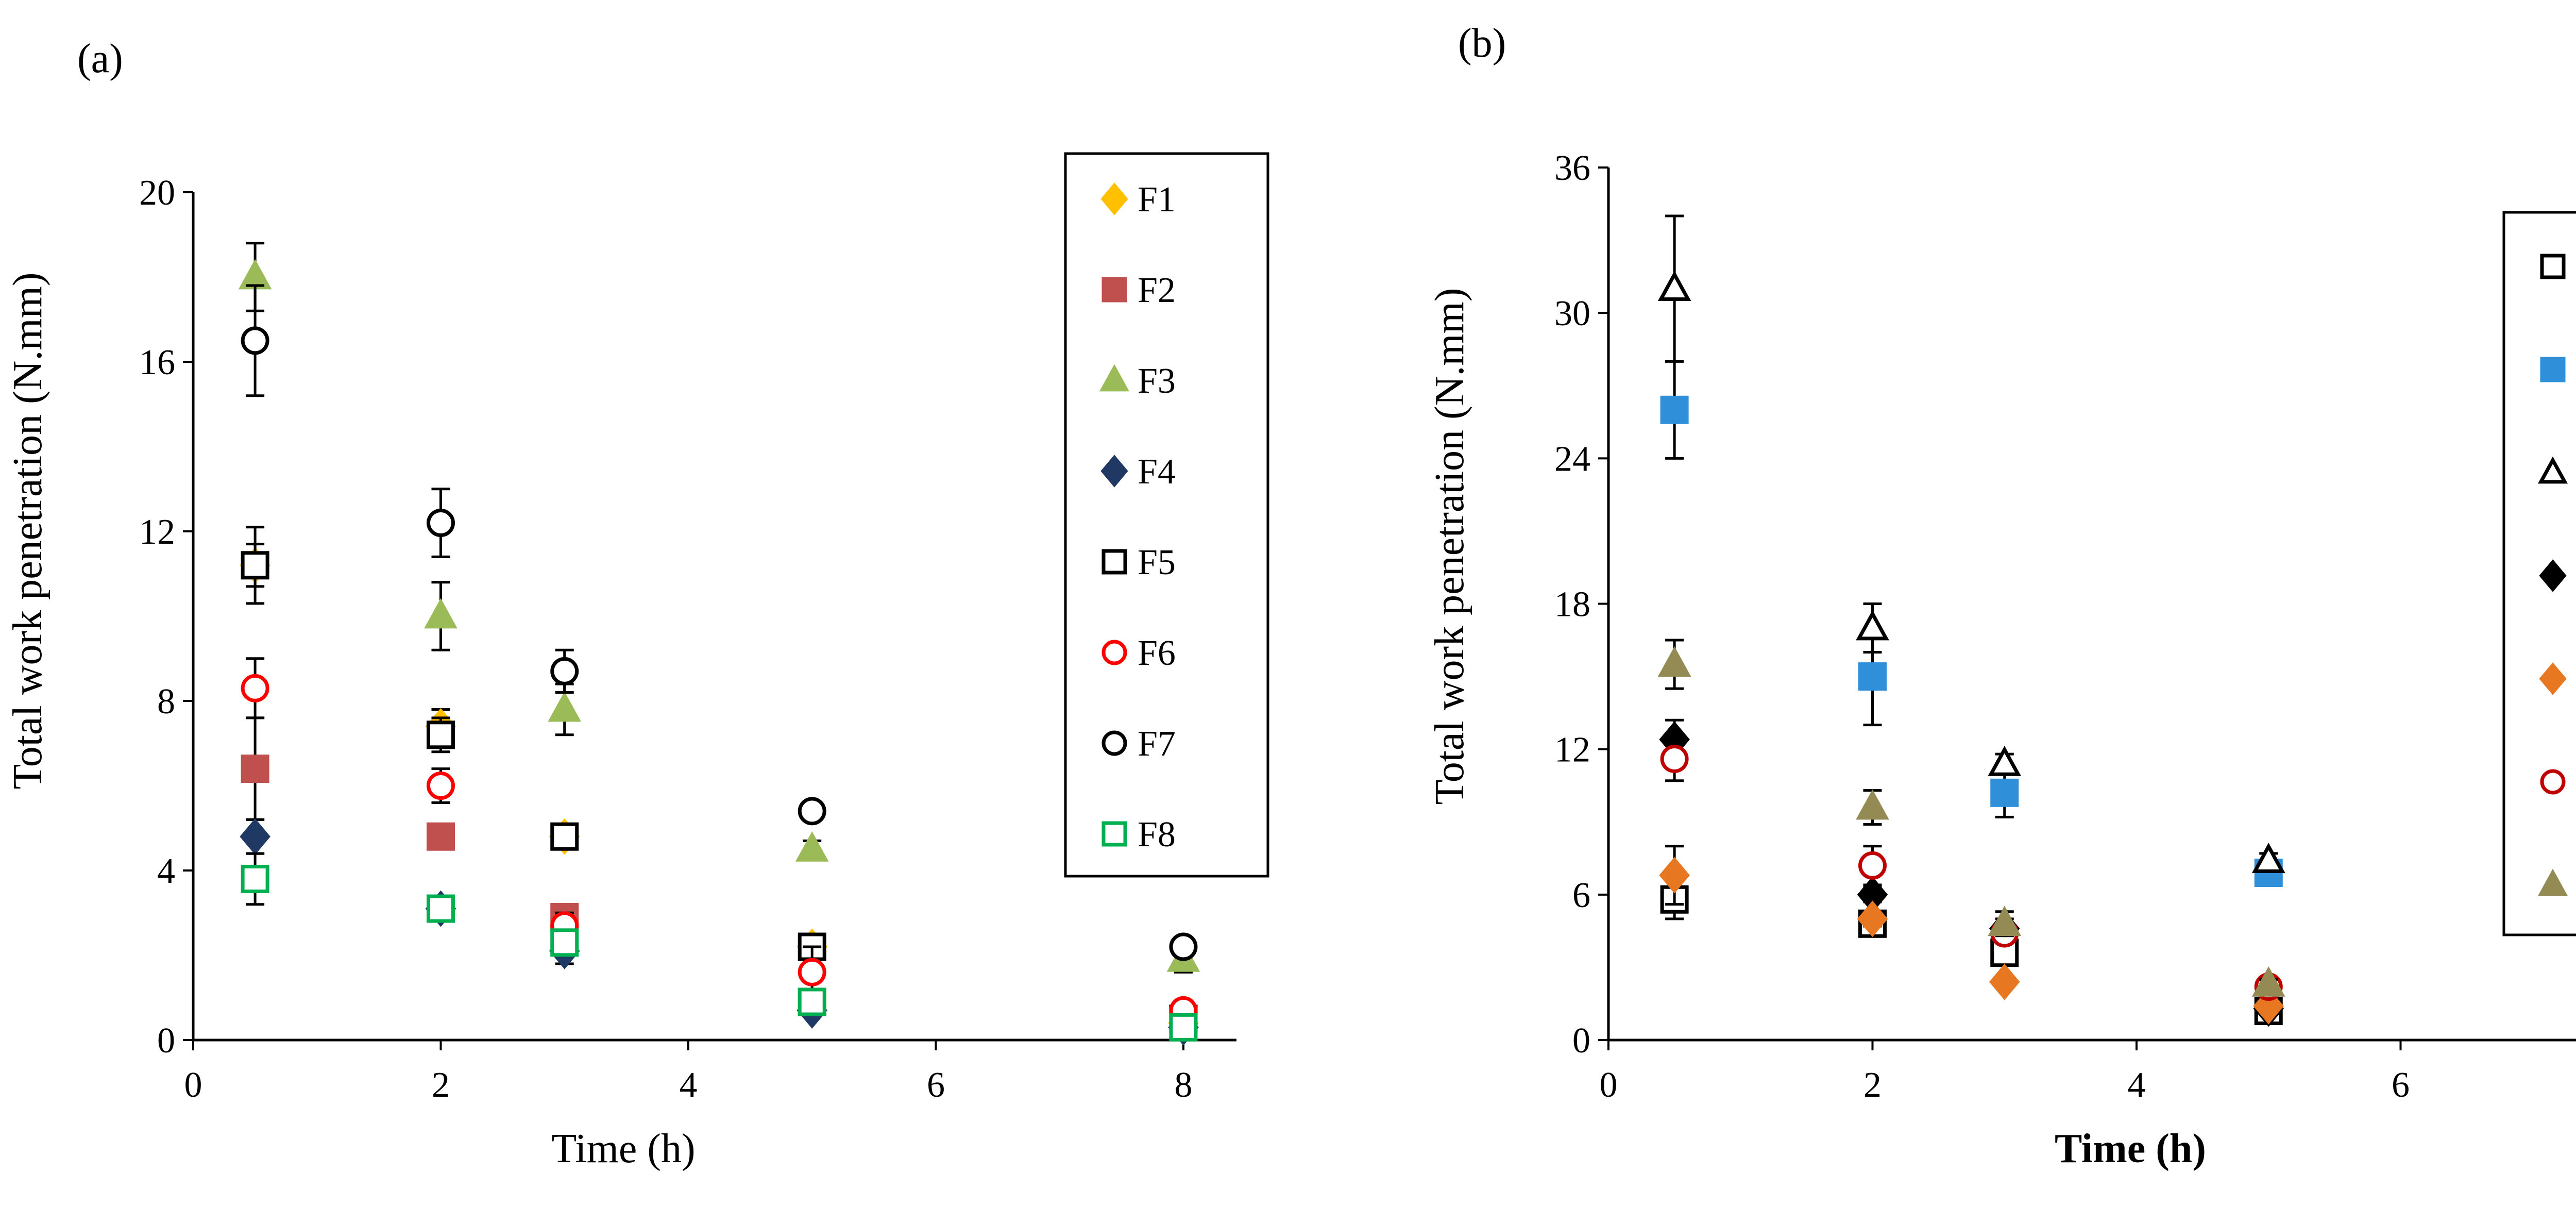  What do you see at coordinates (1114, 198) in the screenshot?
I see `legend-marker-F1` at bounding box center [1114, 198].